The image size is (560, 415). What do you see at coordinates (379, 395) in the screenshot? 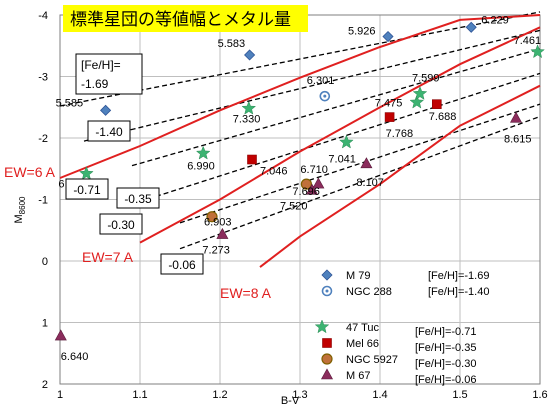
I see `x-tick-label: 1.4` at bounding box center [379, 395].